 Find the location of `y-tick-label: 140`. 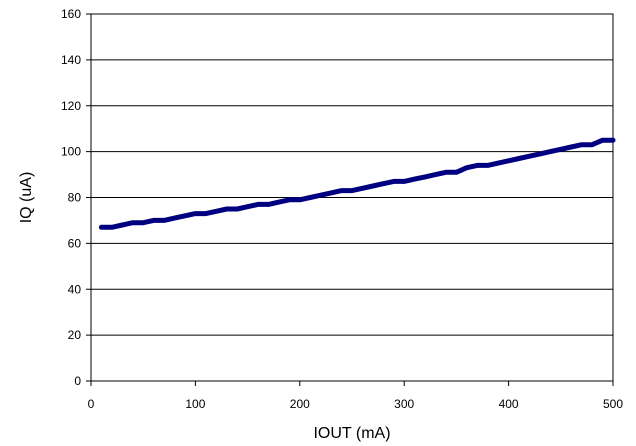

y-tick-label: 140 is located at coordinates (71, 60).